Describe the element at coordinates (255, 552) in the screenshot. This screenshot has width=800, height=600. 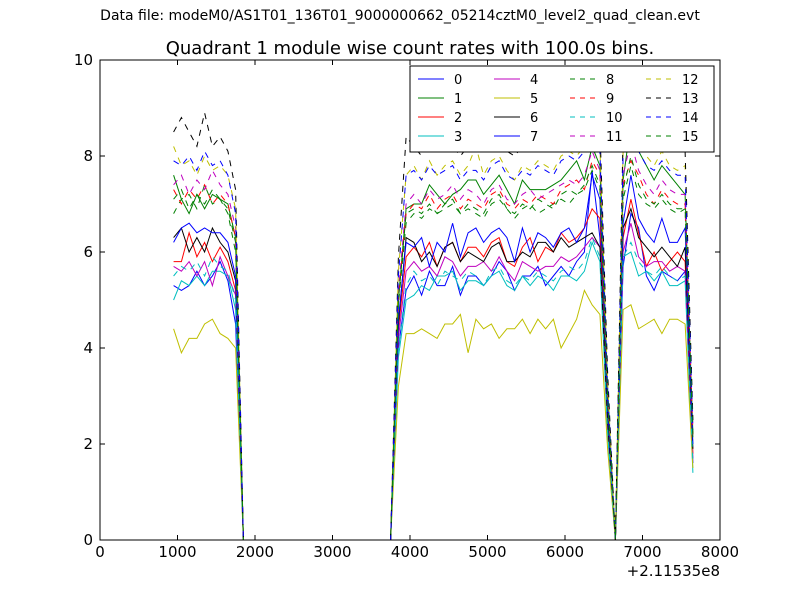
I see `x-tick-label: 2000` at that location.